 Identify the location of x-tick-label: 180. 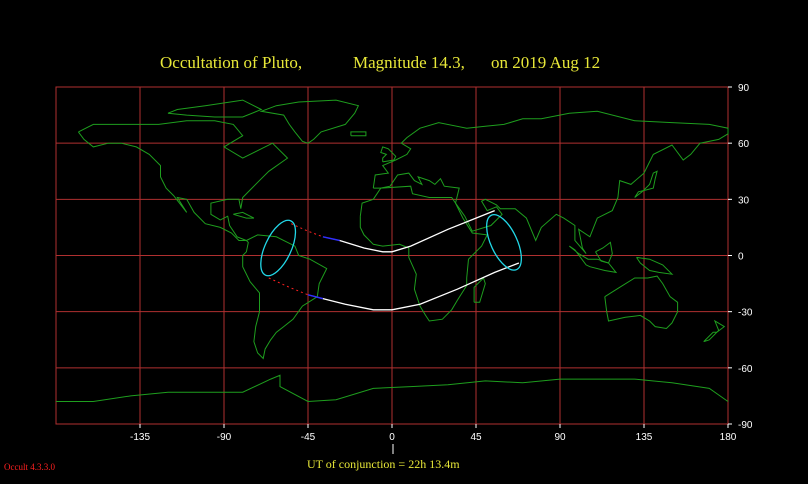
(728, 437).